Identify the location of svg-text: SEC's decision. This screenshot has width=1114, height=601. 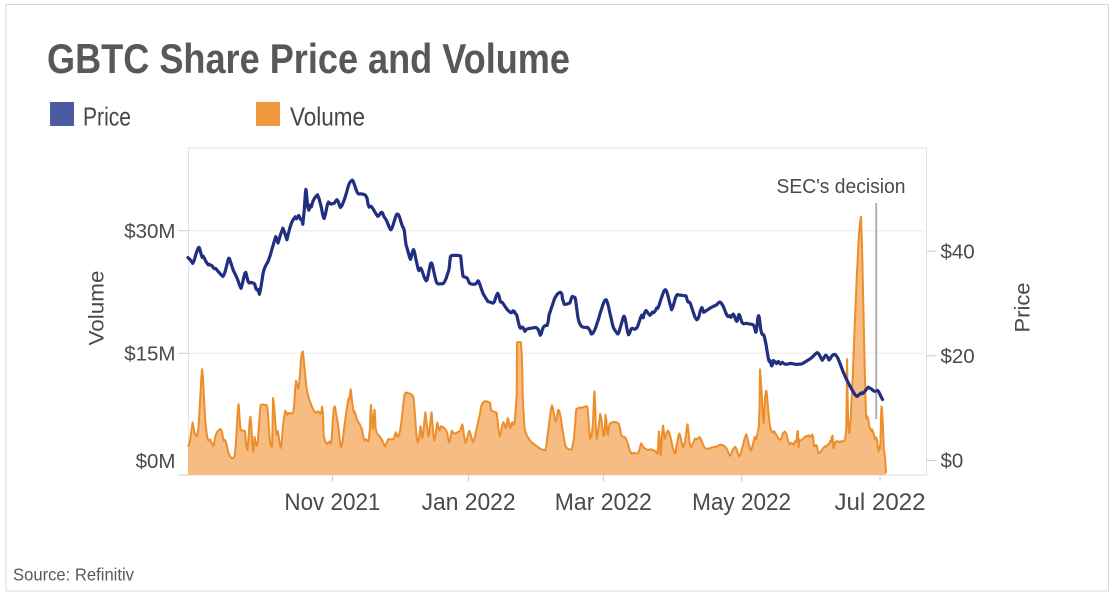
(841, 187).